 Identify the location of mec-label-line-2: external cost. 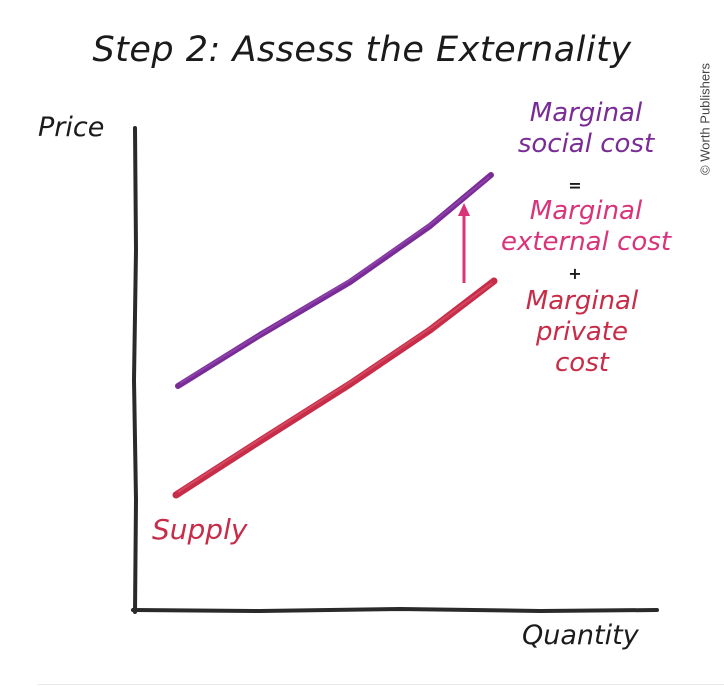
(586, 242).